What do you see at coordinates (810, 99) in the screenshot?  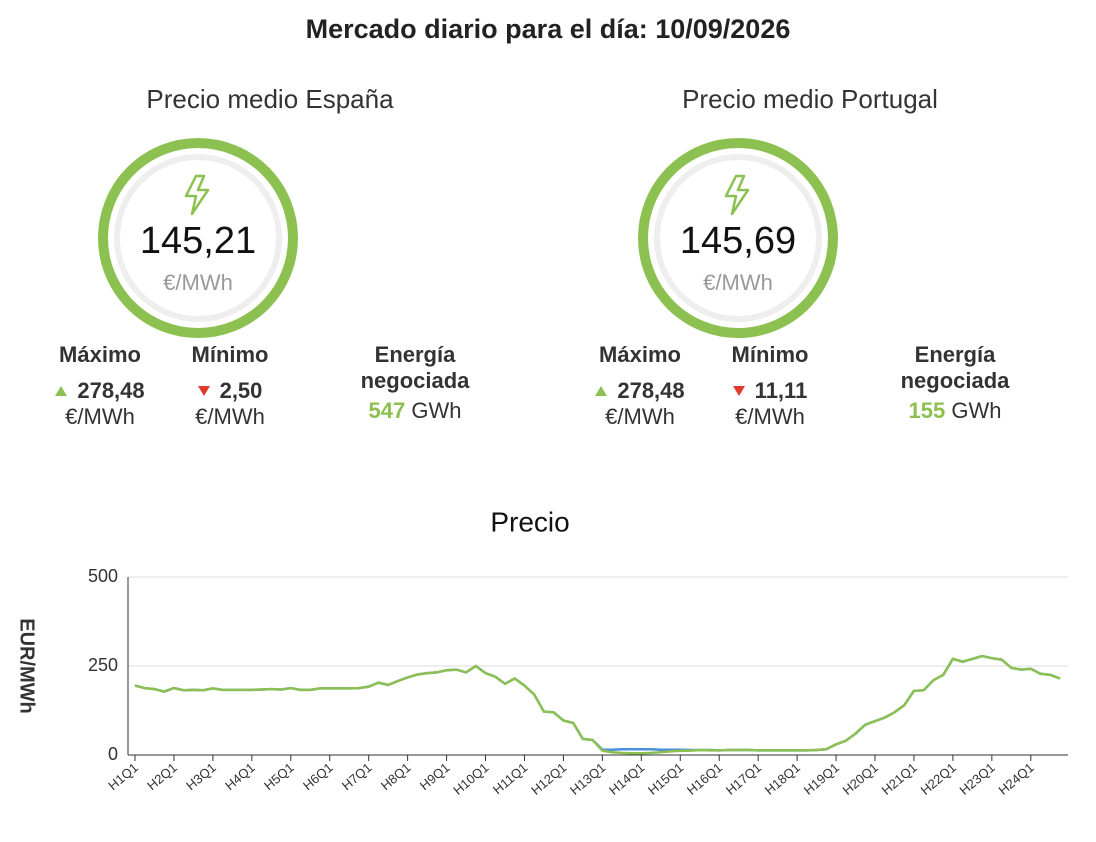 I see `card-title: Precio medio Portugal` at bounding box center [810, 99].